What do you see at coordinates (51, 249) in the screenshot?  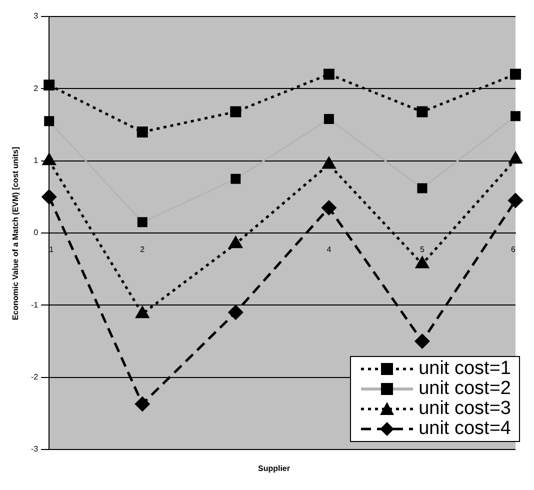 I see `x-tick-label: 1` at bounding box center [51, 249].